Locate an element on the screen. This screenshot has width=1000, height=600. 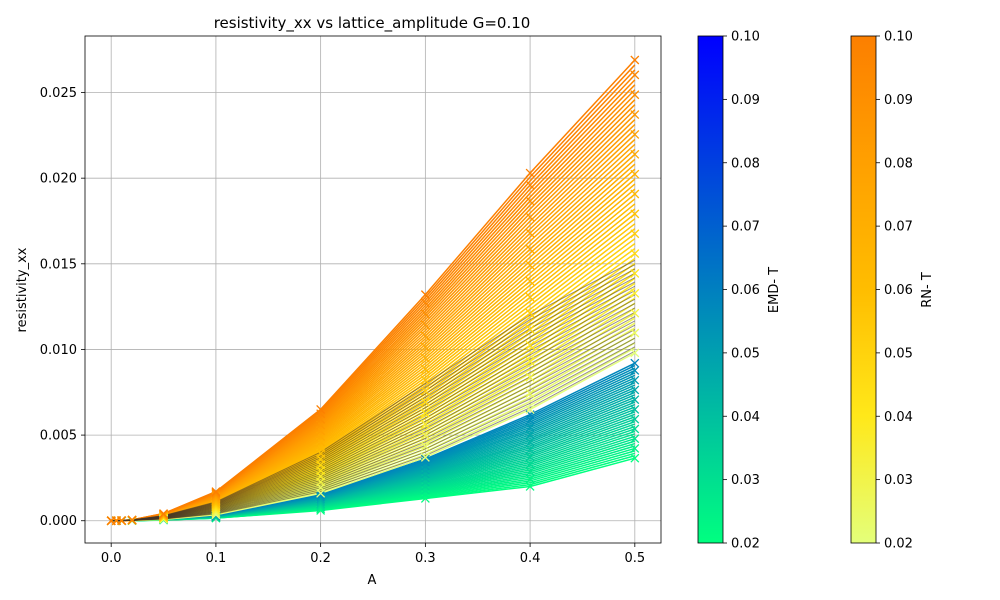
emd-colorbar-fill is located at coordinates (710, 289).